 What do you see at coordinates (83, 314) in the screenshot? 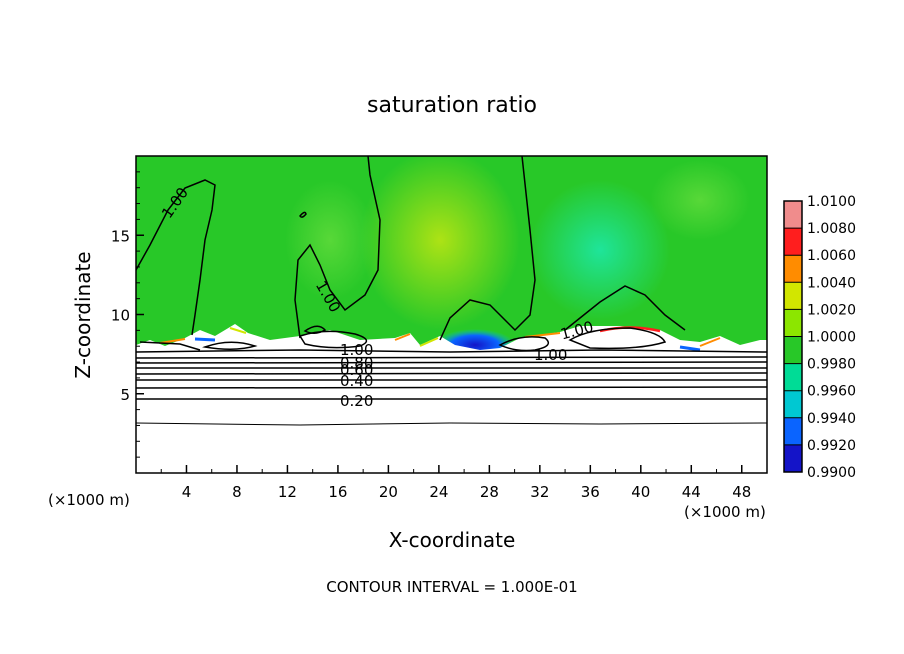
I see `y-axis-label: Z-coordinate` at bounding box center [83, 314].